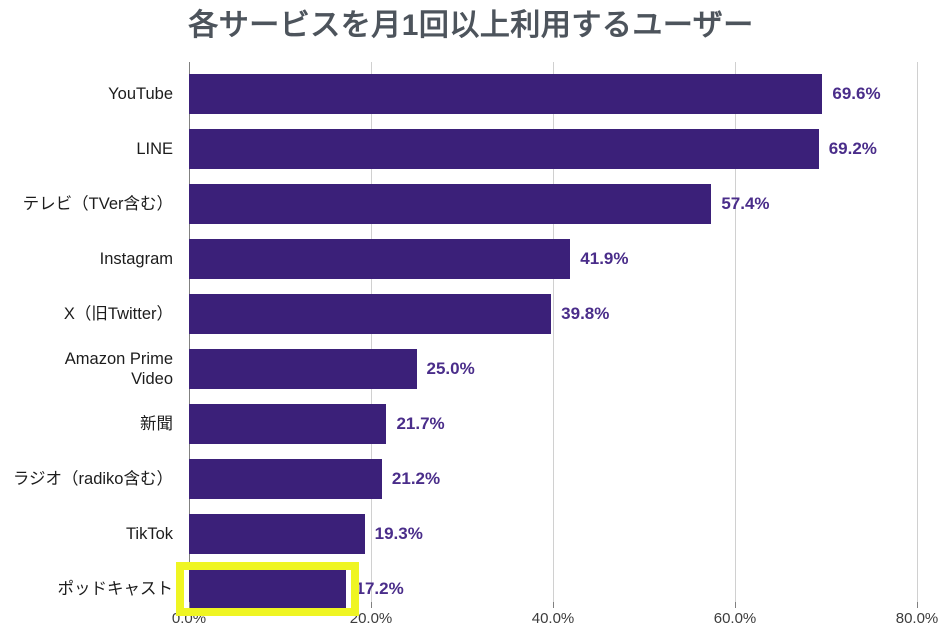 The image size is (942, 632). Describe the element at coordinates (136, 259) in the screenshot. I see `category-label-text: Instagram` at that location.